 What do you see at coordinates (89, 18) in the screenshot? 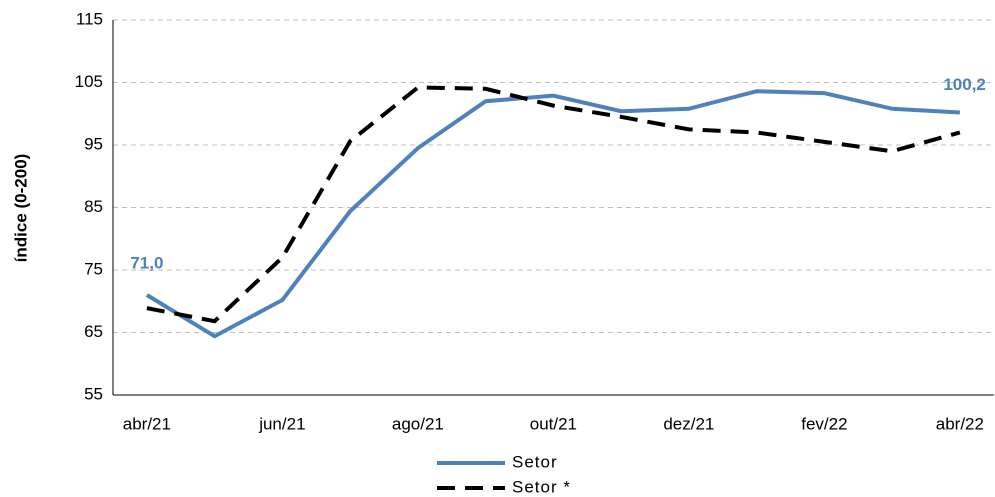
I see `y-tick-label: 115` at bounding box center [89, 18].